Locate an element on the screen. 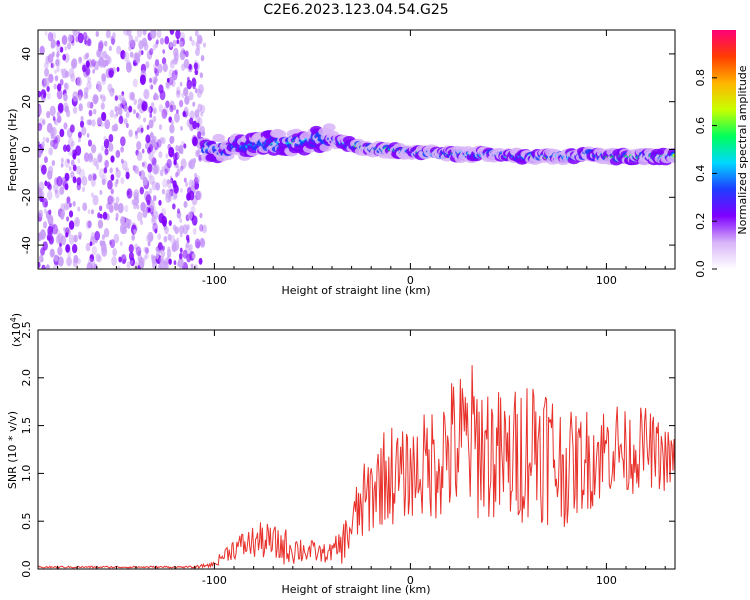 This screenshot has width=750, height=600. colorbar-ticks: 0.0 0.2 0.4 0.6 0.8 is located at coordinates (705, 173).